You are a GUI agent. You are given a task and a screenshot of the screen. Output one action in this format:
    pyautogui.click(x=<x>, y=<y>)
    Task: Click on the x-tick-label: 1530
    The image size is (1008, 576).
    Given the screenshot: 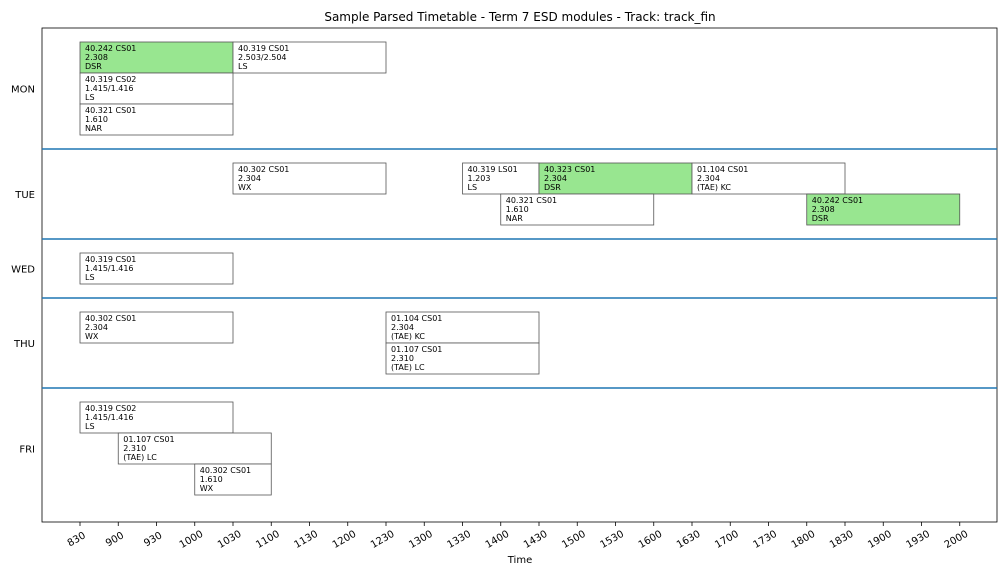 What is the action you would take?
    pyautogui.click(x=612, y=540)
    